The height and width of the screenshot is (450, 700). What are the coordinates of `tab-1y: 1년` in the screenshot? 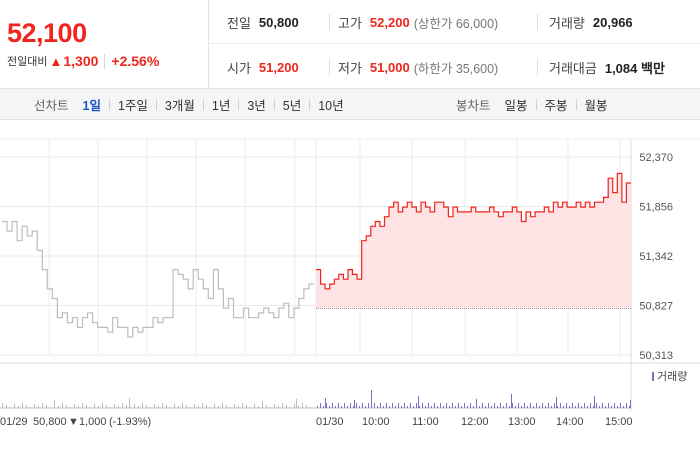 It's located at (221, 106).